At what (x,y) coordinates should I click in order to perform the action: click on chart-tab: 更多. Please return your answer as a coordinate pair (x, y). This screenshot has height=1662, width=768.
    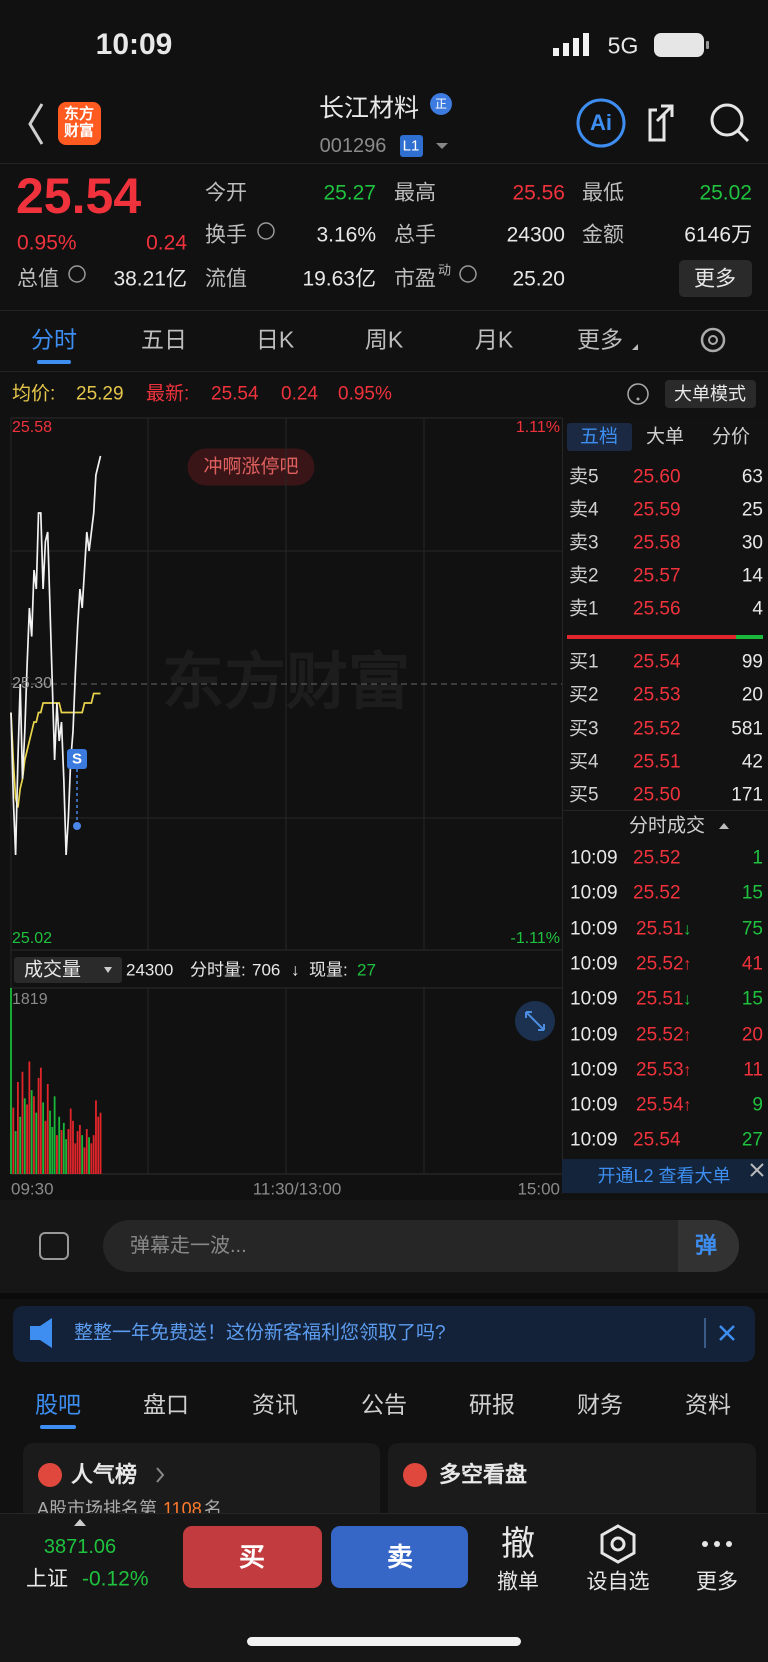
    Looking at the image, I should click on (600, 339).